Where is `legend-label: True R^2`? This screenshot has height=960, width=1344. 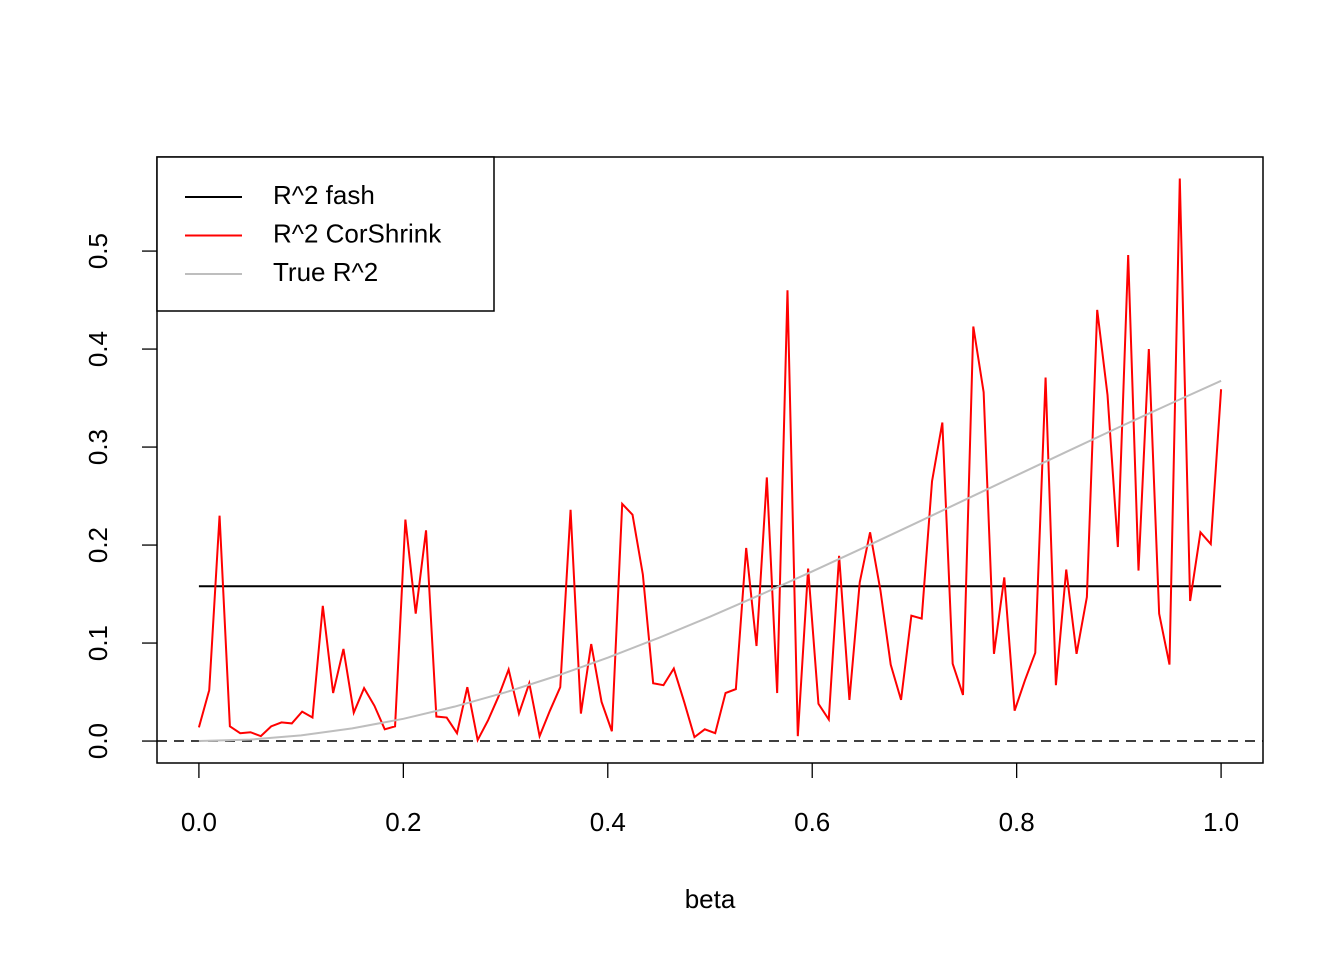
legend-label: True R^2 is located at coordinates (325, 272).